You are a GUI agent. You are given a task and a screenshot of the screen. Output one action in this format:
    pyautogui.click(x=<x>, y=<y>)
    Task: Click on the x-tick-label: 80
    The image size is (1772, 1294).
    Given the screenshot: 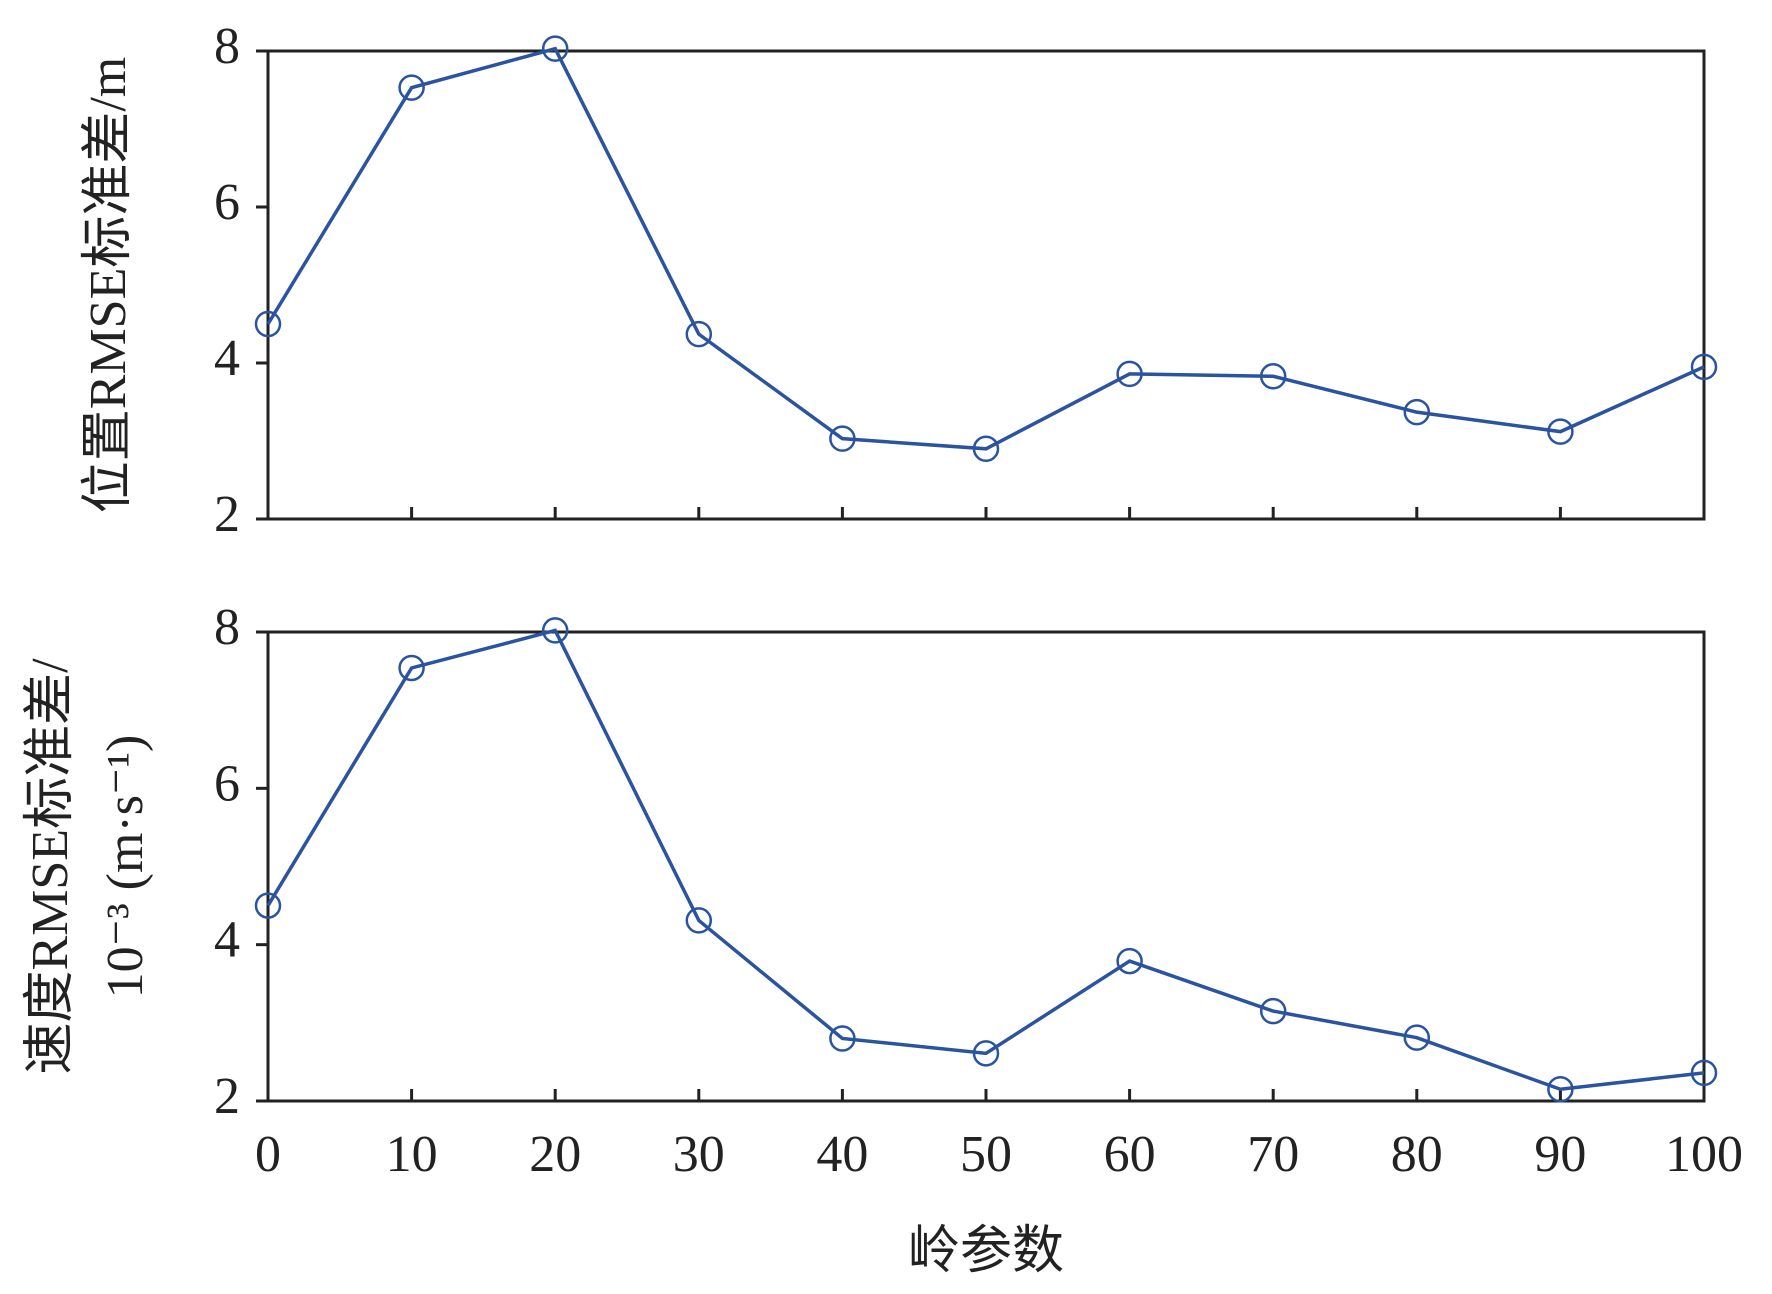 What is the action you would take?
    pyautogui.click(x=1417, y=1154)
    